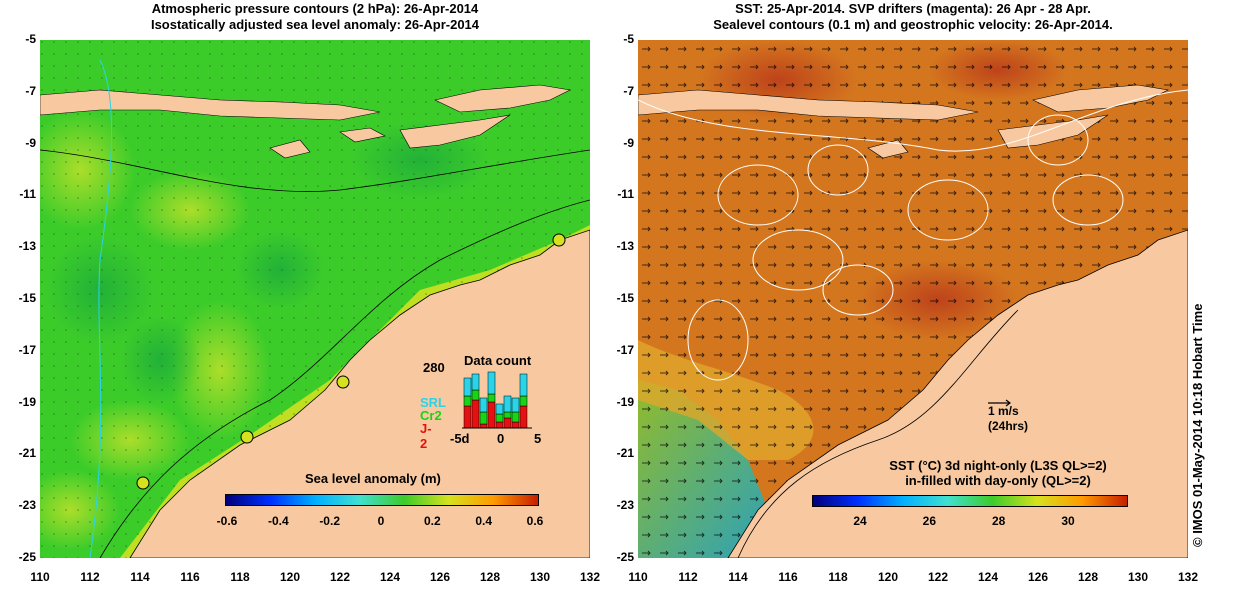 The image size is (1250, 590). Describe the element at coordinates (27, 349) in the screenshot. I see `y-tick-label: -17` at that location.